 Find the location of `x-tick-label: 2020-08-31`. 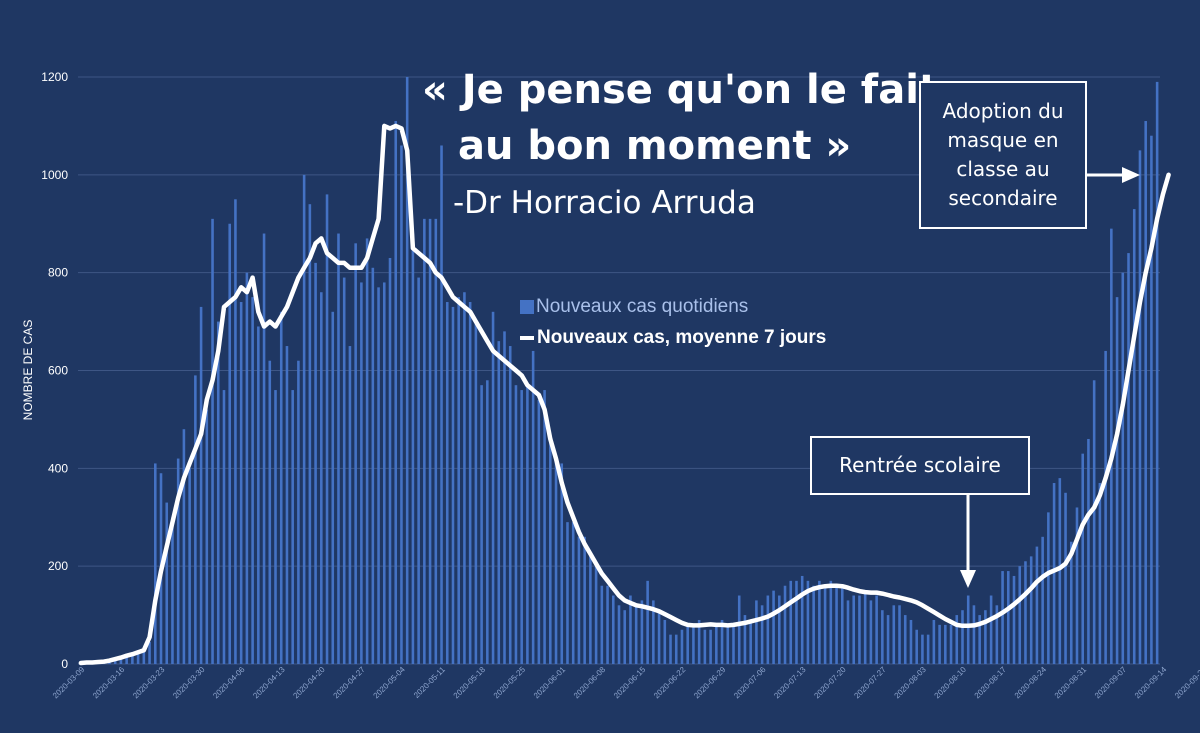

x-tick-label: 2020-08-31 is located at coordinates (1071, 683).